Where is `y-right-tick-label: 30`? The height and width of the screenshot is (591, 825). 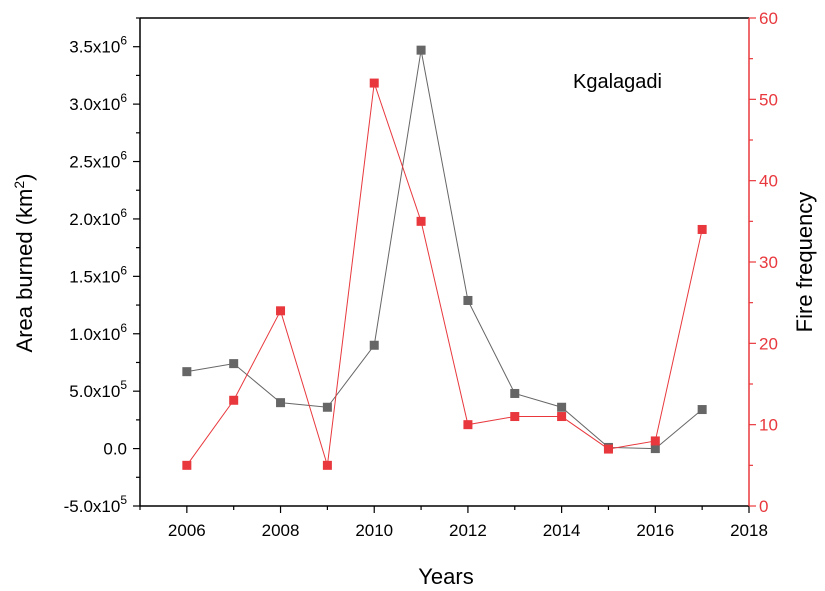
y-right-tick-label: 30 is located at coordinates (768, 262).